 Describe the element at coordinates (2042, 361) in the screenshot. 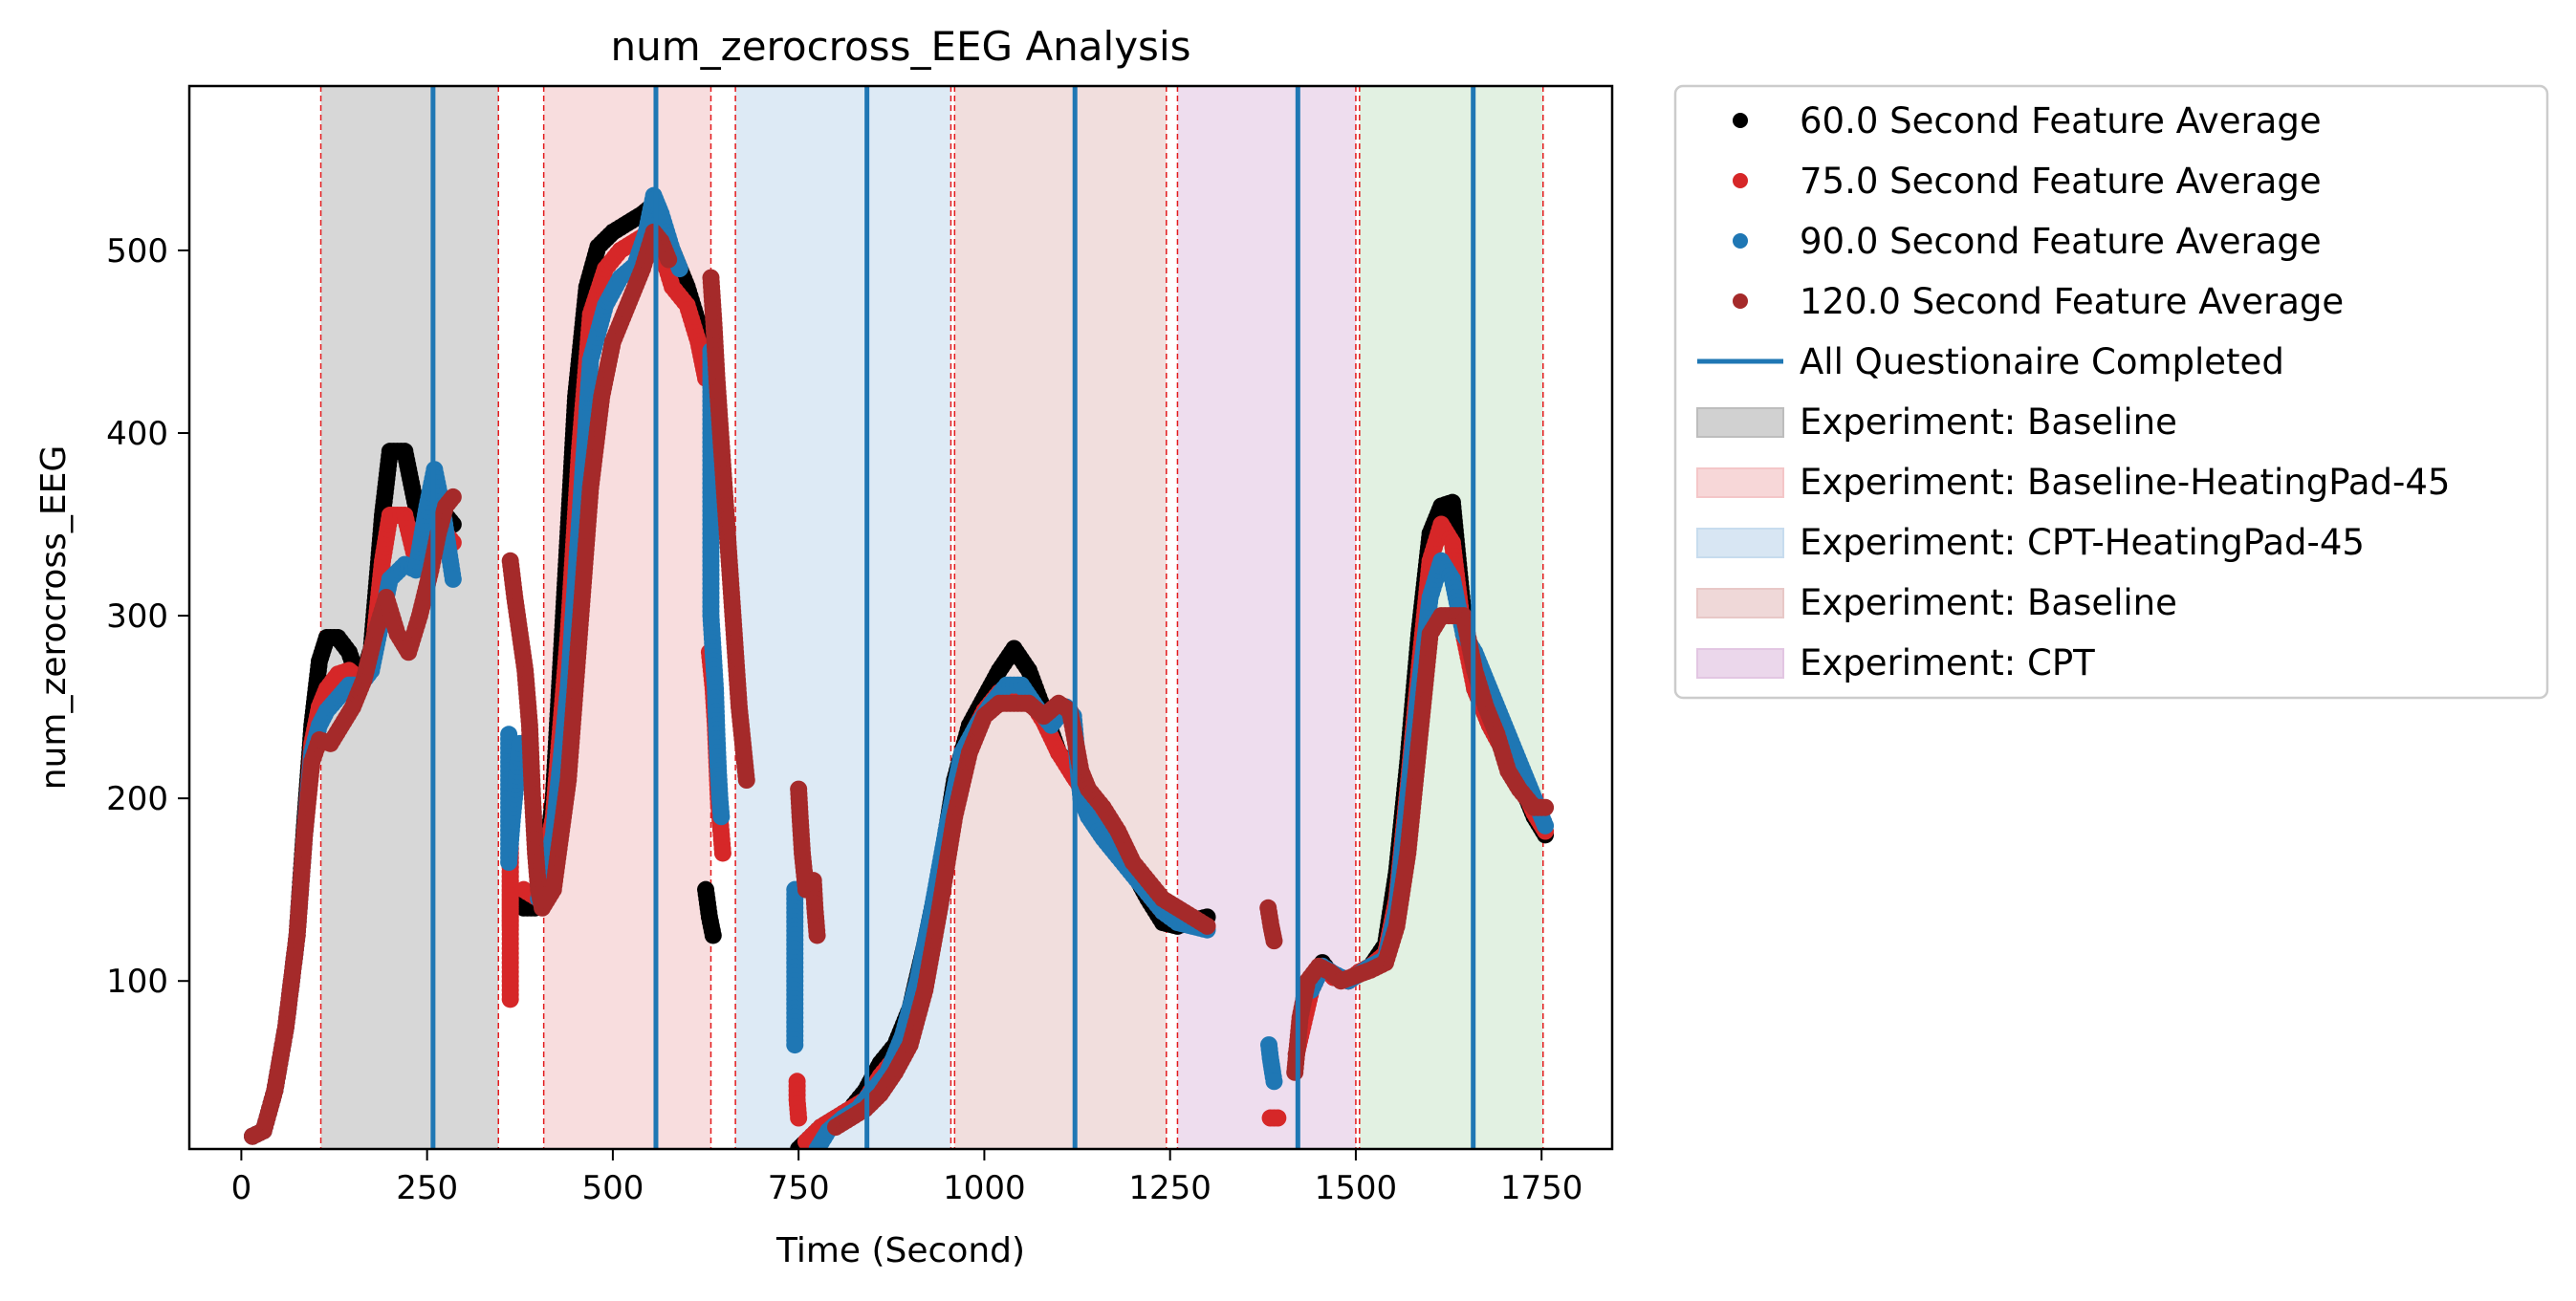

I see `legend-label: All Questionaire Completed` at that location.